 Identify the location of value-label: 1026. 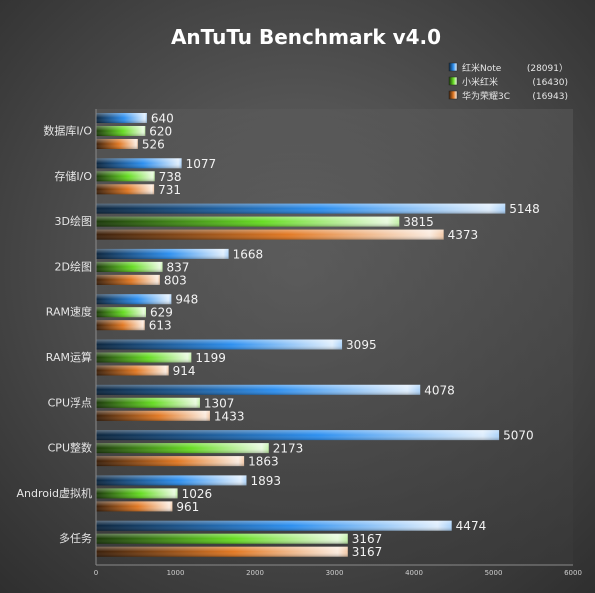
(197, 494).